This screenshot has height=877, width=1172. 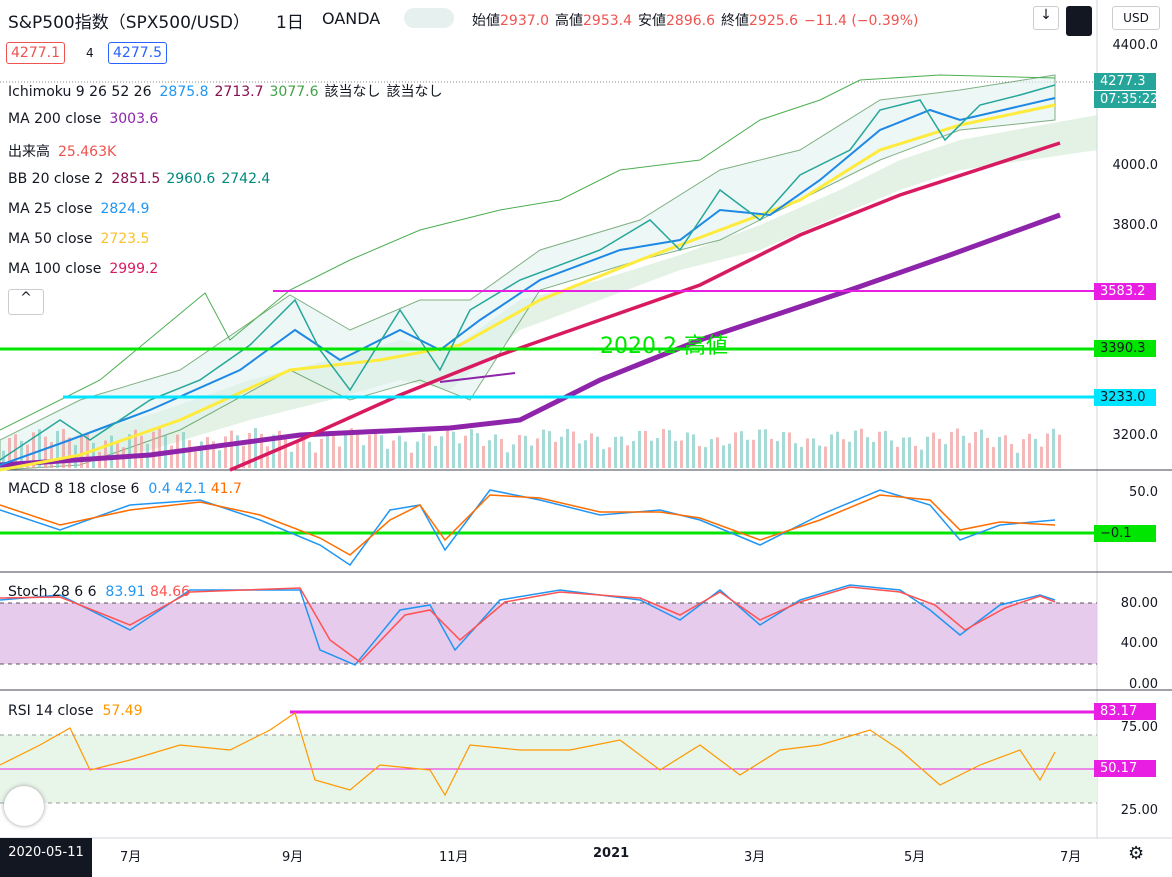 What do you see at coordinates (29, 152) in the screenshot?
I see `indicator-name: 出来高` at bounding box center [29, 152].